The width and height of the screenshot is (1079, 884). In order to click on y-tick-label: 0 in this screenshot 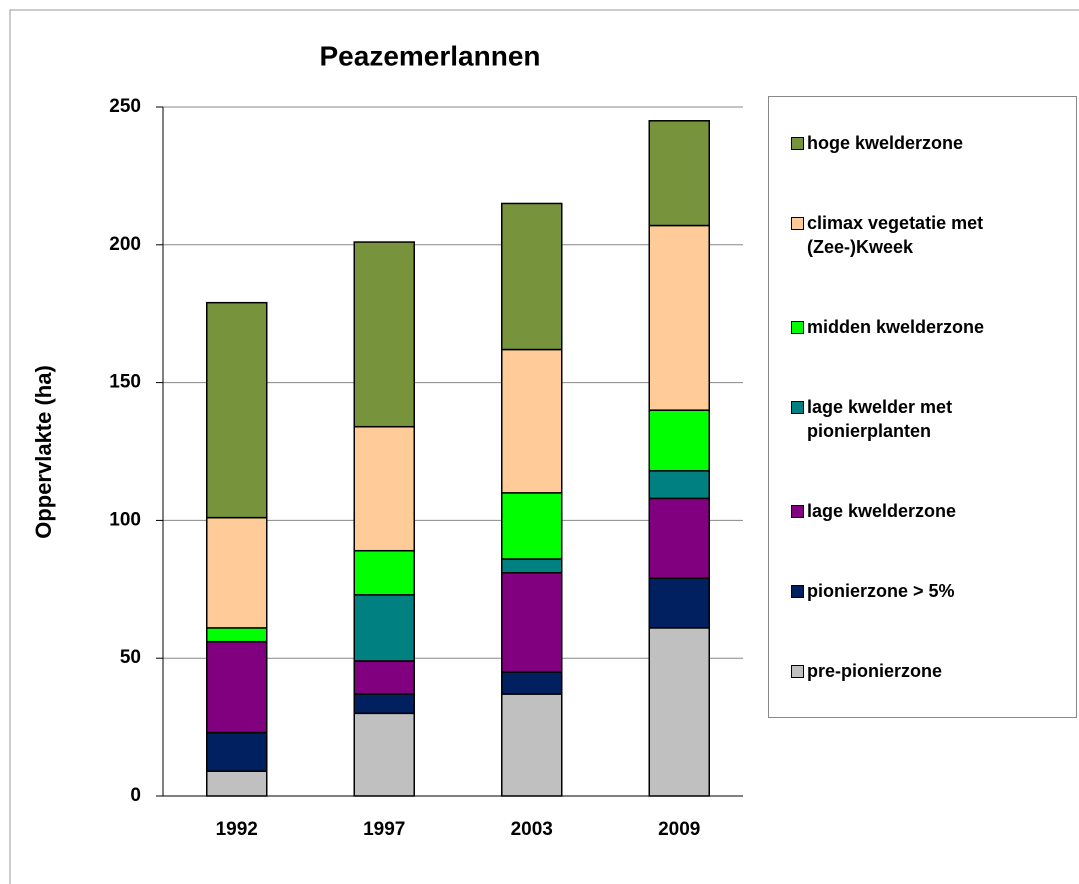, I will do `click(135, 795)`.